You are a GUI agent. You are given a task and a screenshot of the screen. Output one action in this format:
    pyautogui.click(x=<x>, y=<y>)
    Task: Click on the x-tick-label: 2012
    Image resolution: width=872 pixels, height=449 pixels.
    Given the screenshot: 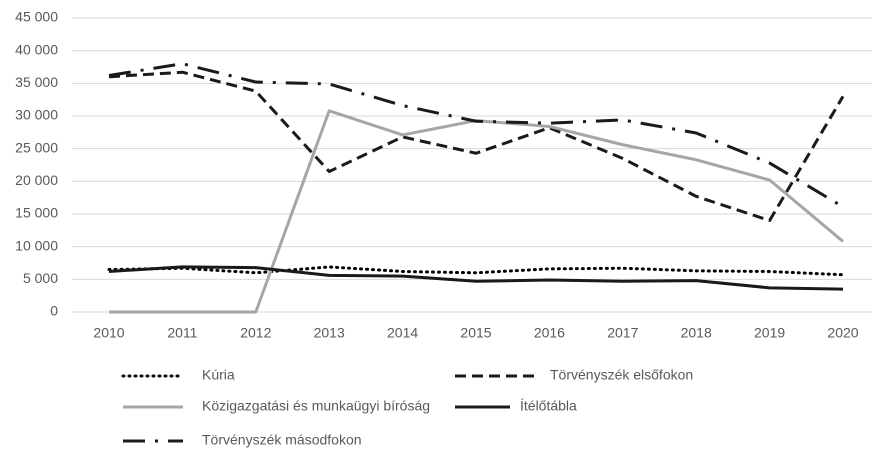 What is the action you would take?
    pyautogui.click(x=255, y=333)
    